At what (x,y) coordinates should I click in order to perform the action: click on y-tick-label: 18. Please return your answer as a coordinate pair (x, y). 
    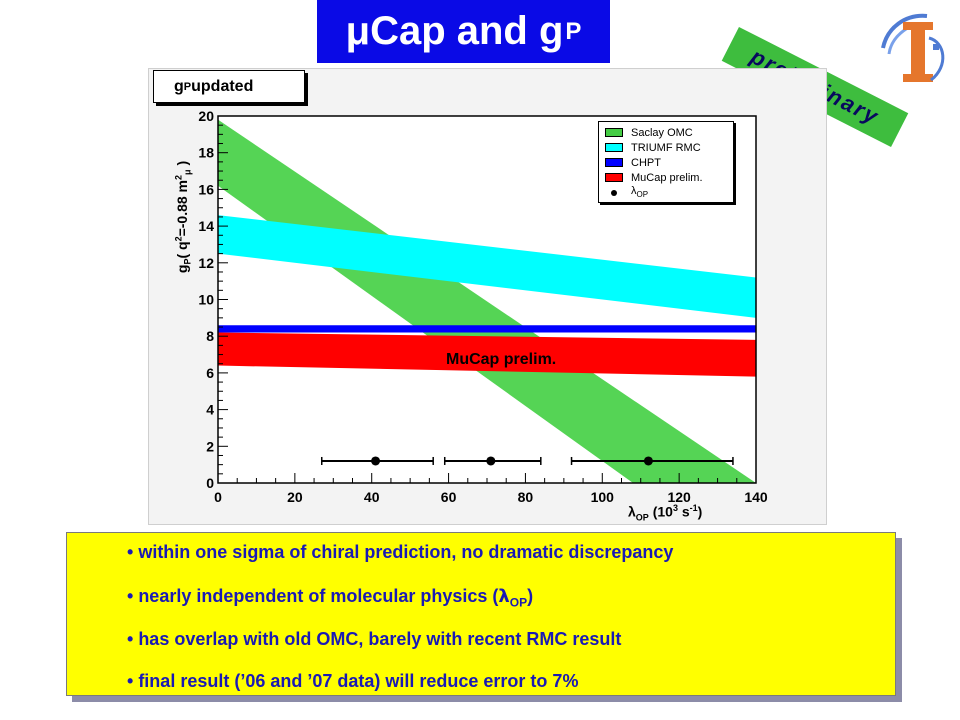
    Looking at the image, I should click on (206, 153).